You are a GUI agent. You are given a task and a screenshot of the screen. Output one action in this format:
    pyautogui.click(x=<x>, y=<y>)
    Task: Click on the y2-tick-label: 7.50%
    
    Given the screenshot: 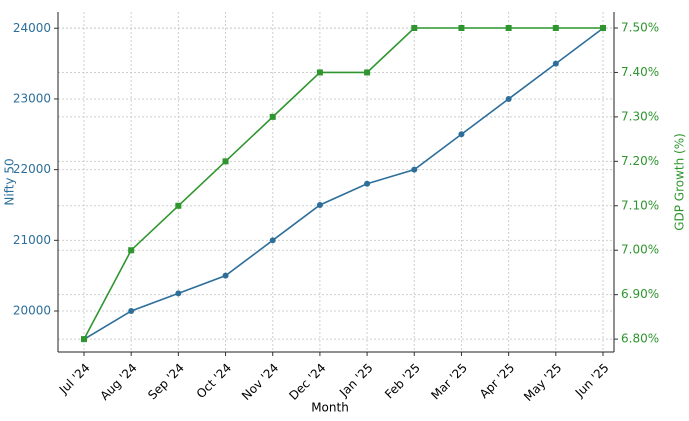 What is the action you would take?
    pyautogui.click(x=640, y=28)
    